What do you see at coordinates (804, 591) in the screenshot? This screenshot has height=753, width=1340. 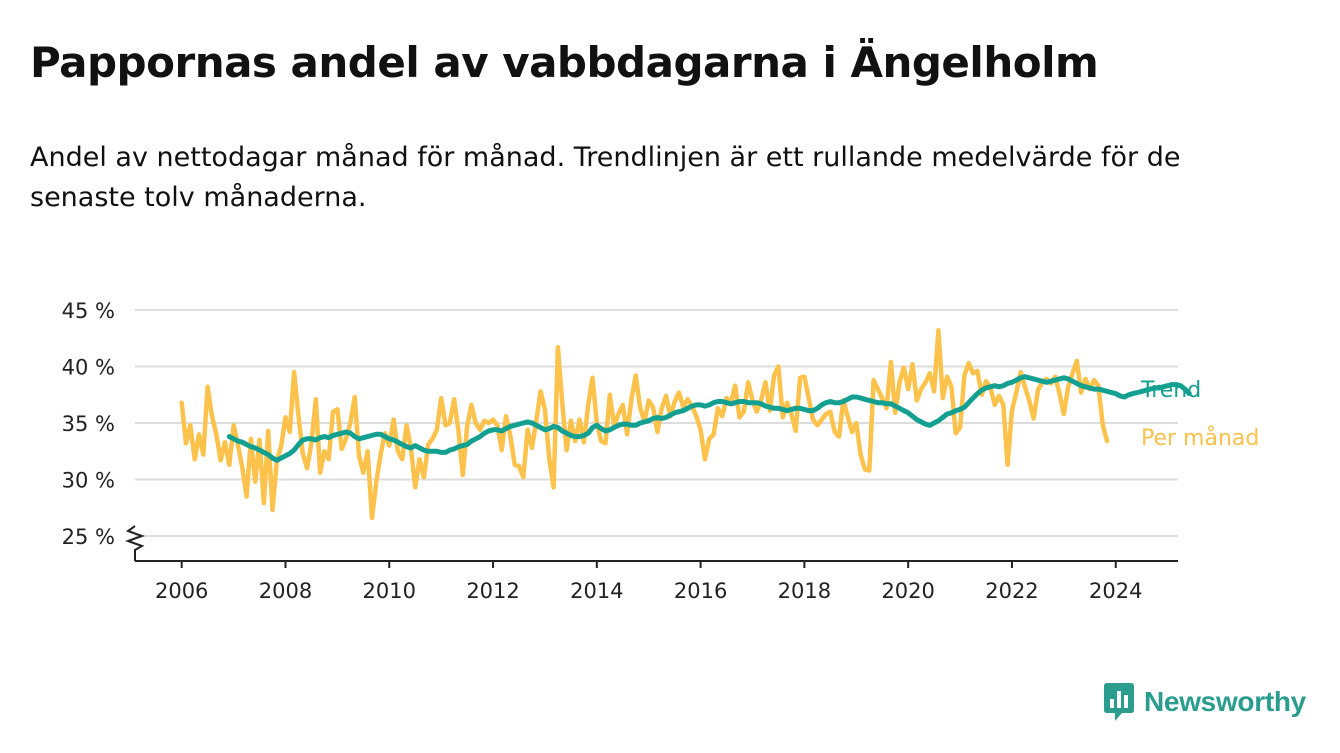 I see `x-tick-label: 2018` at bounding box center [804, 591].